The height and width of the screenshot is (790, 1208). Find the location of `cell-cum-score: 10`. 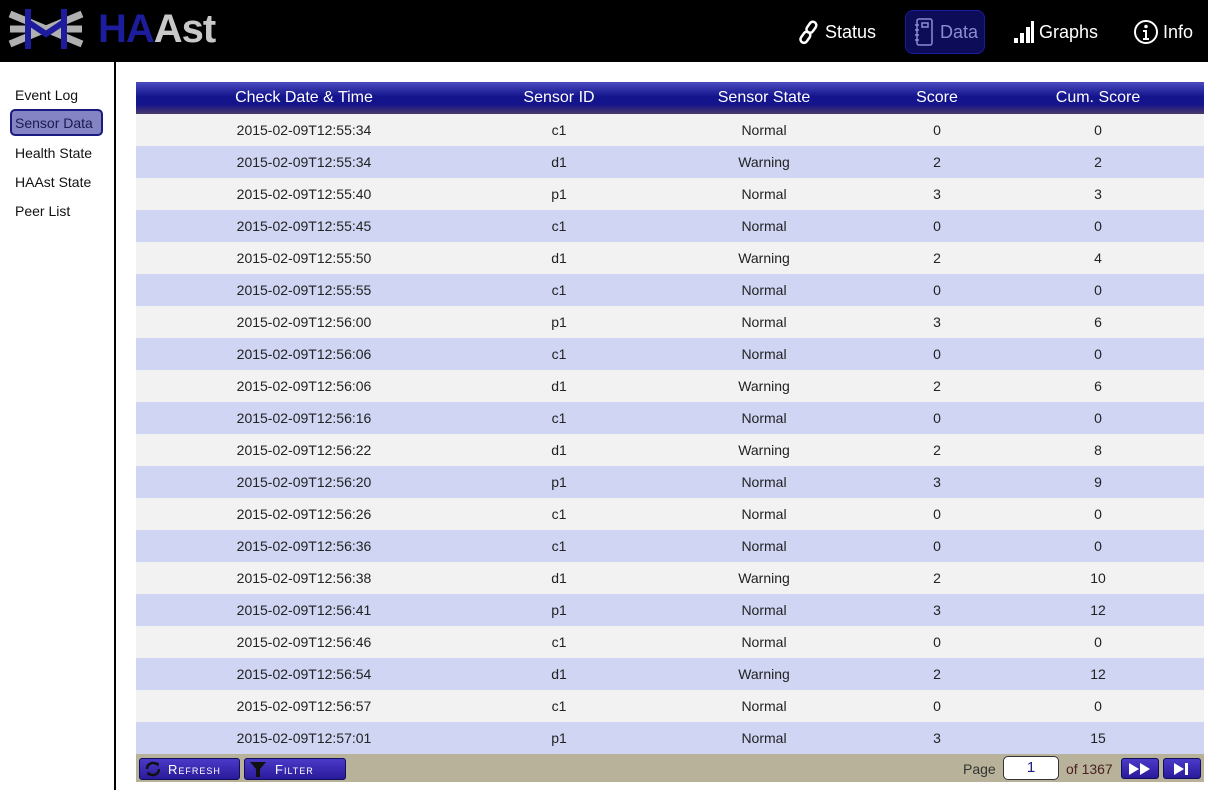

cell-cum-score: 10 is located at coordinates (1098, 578).